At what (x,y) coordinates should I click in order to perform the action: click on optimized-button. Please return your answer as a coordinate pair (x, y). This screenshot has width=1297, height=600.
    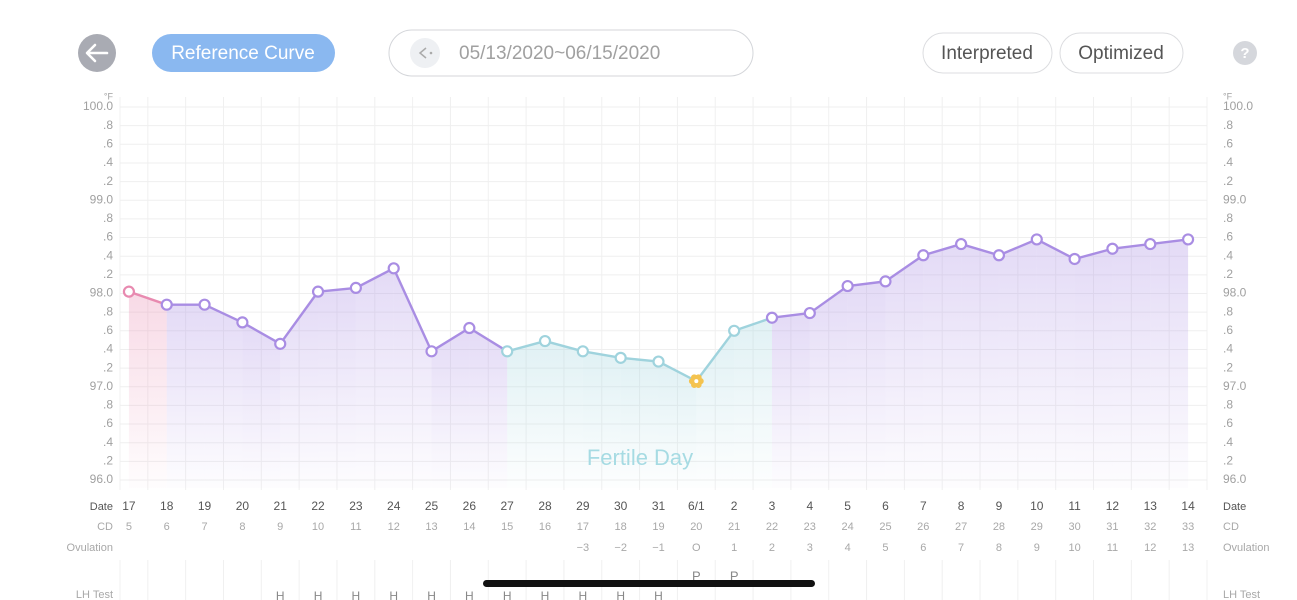
    Looking at the image, I should click on (1121, 53).